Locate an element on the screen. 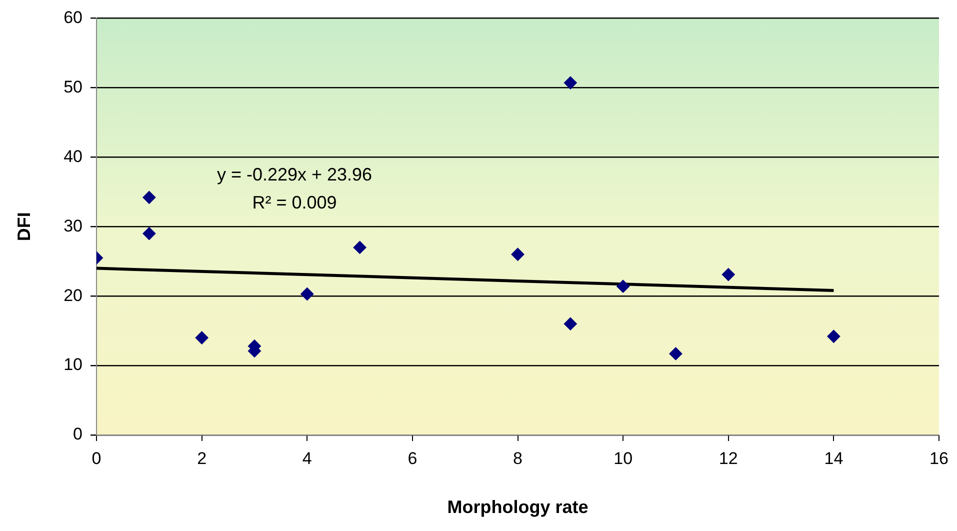 The height and width of the screenshot is (531, 957). annotation: y = -0.229x + 23.96 is located at coordinates (294, 174).